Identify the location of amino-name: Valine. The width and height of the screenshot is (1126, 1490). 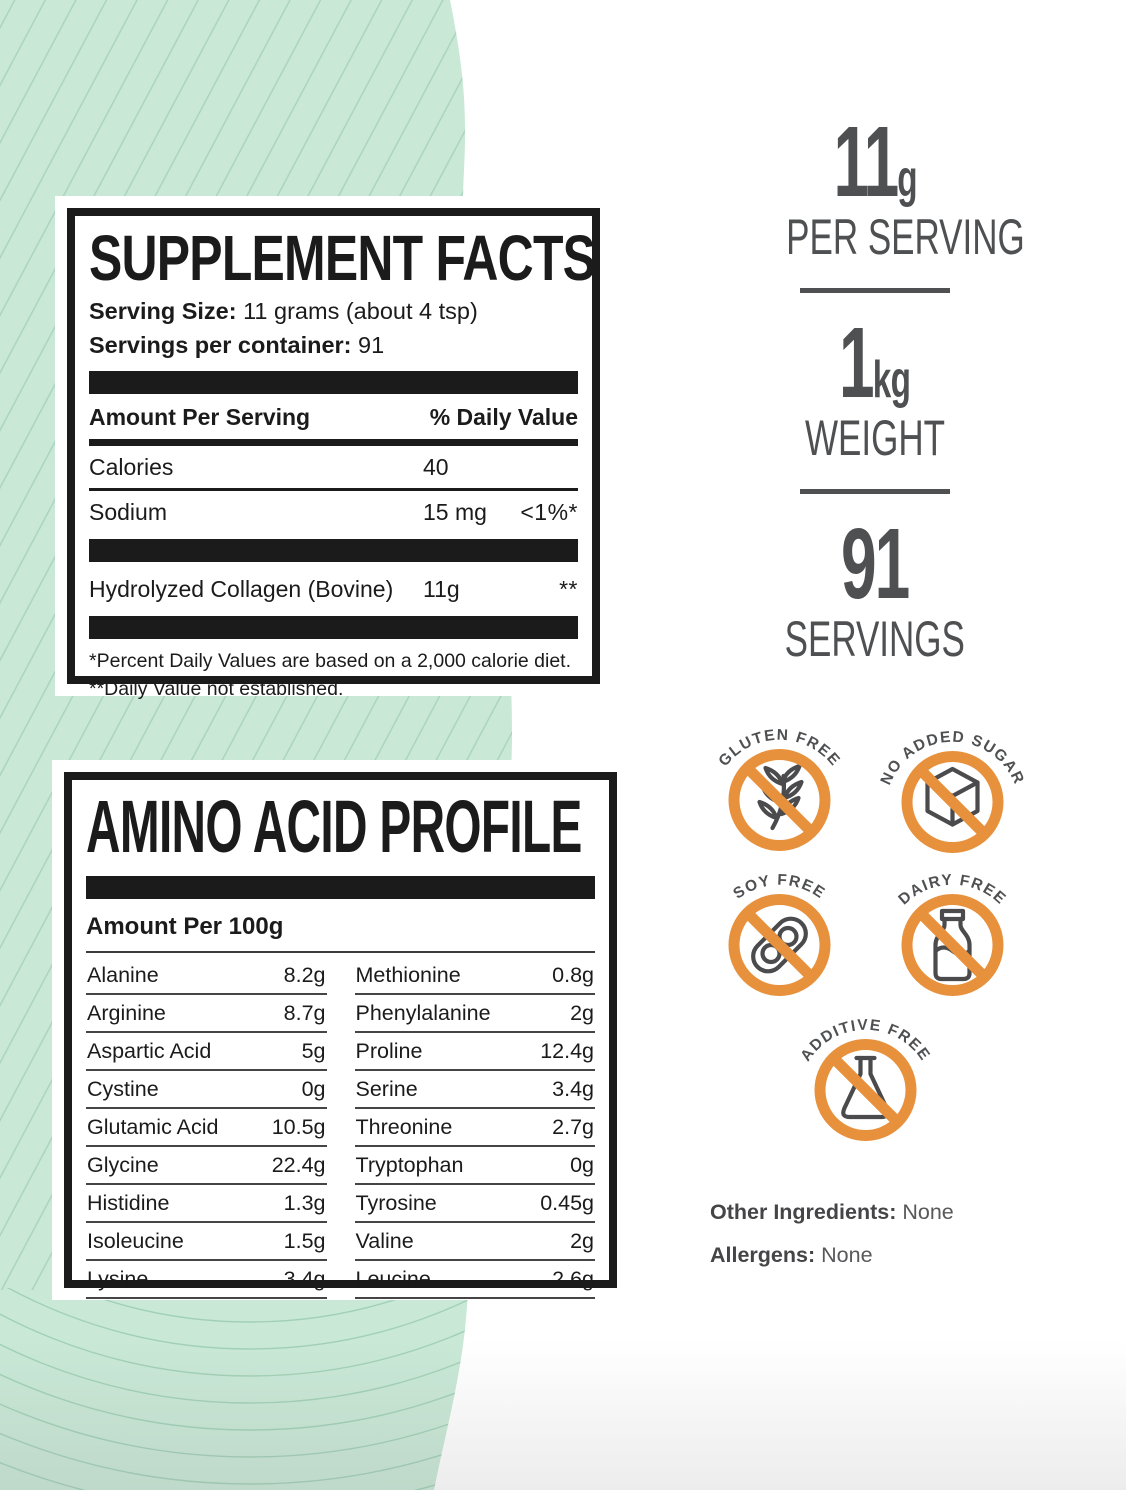
(384, 1241).